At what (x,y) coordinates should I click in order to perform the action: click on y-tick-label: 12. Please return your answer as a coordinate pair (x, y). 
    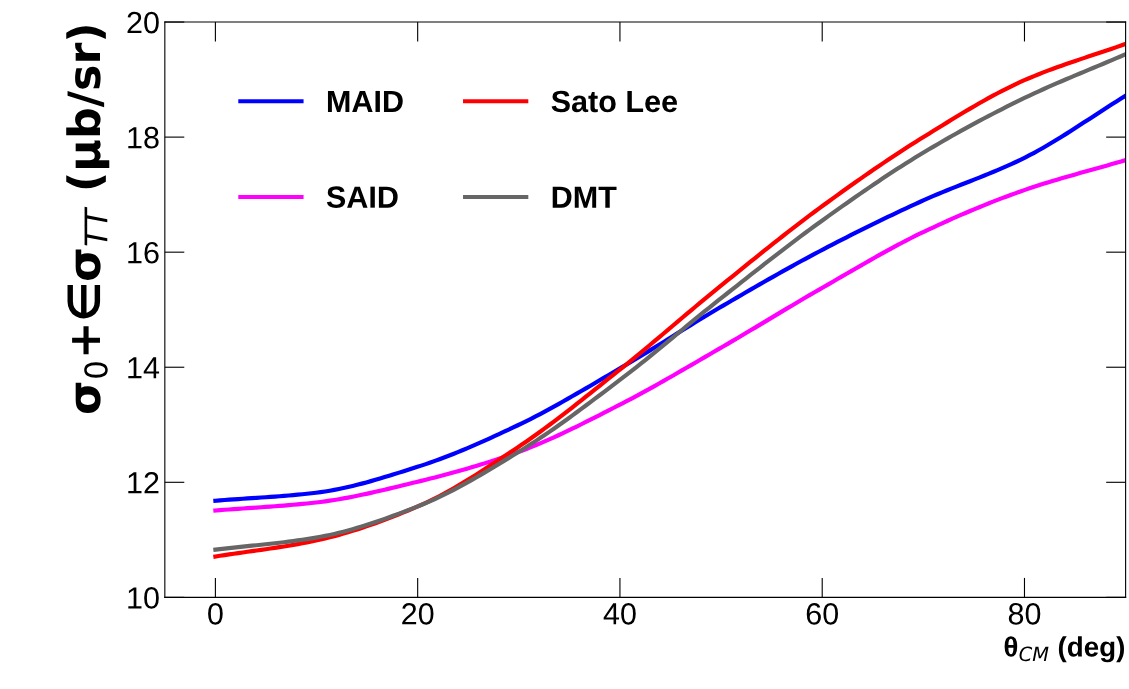
    Looking at the image, I should click on (143, 483).